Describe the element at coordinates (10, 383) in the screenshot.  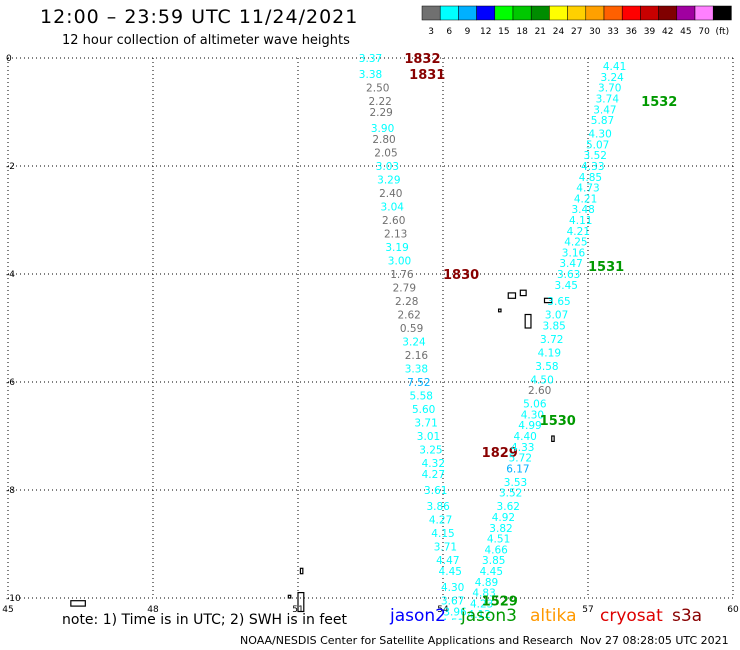
I see `lat-tick-label: -6` at that location.